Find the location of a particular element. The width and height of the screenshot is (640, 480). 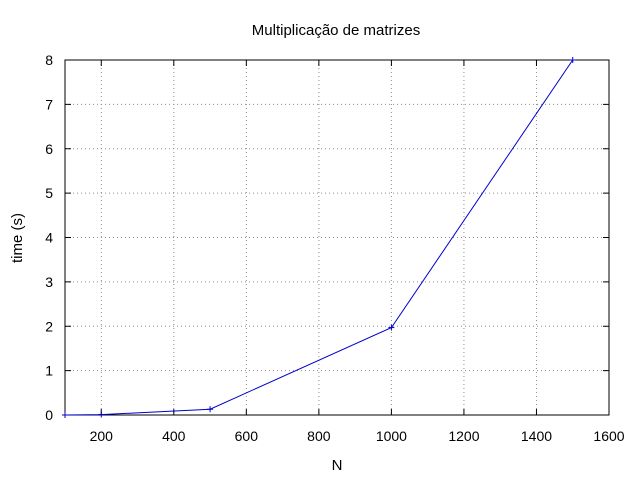

y-tick-label: 3 is located at coordinates (49, 282).